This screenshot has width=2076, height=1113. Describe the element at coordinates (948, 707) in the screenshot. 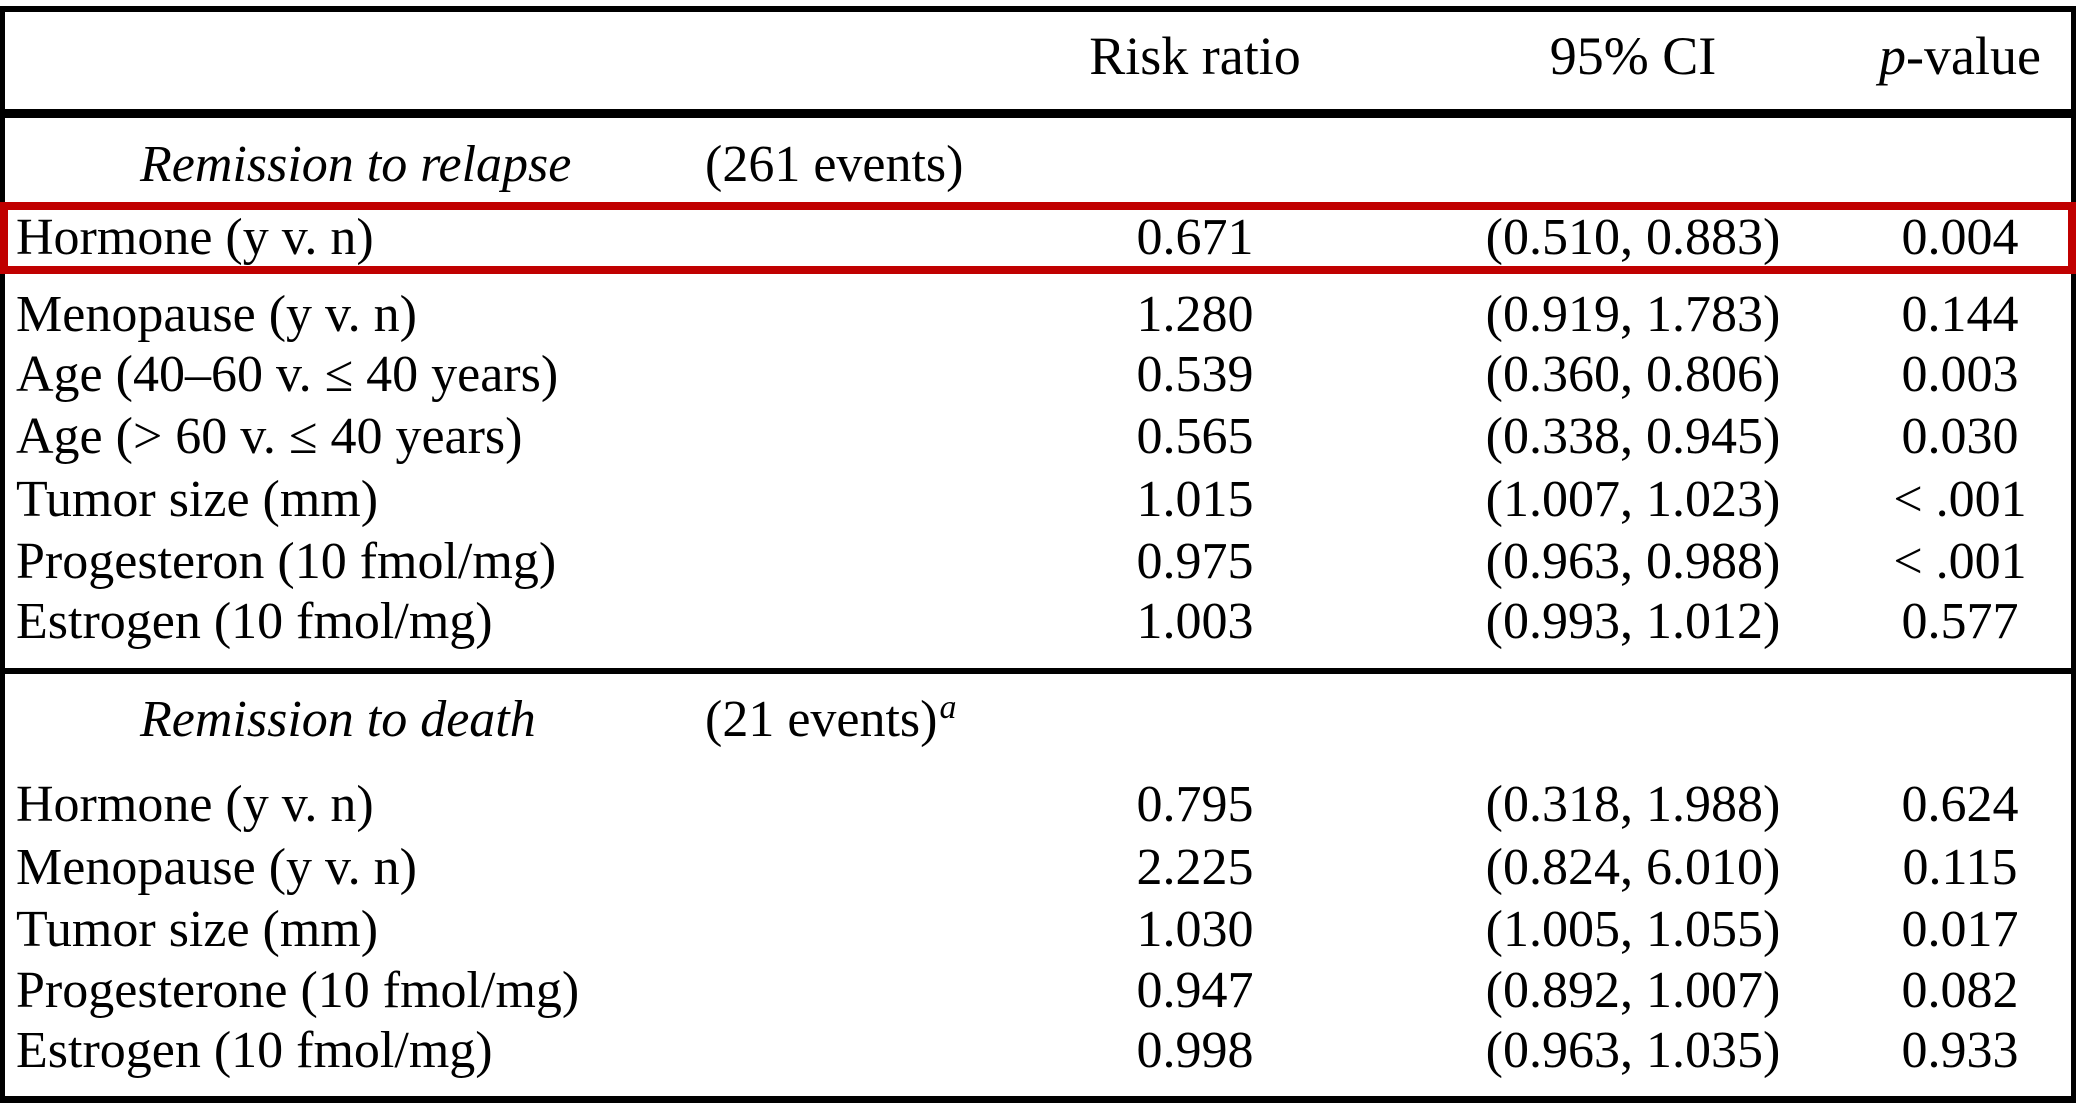

I see `footnote-marker: a` at that location.